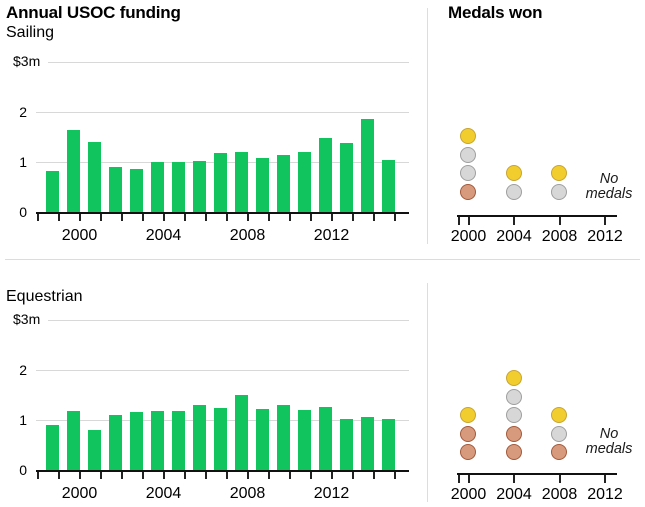 This screenshot has width=645, height=507. Describe the element at coordinates (609, 186) in the screenshot. I see `sailing-no-medals-note: No medals` at that location.